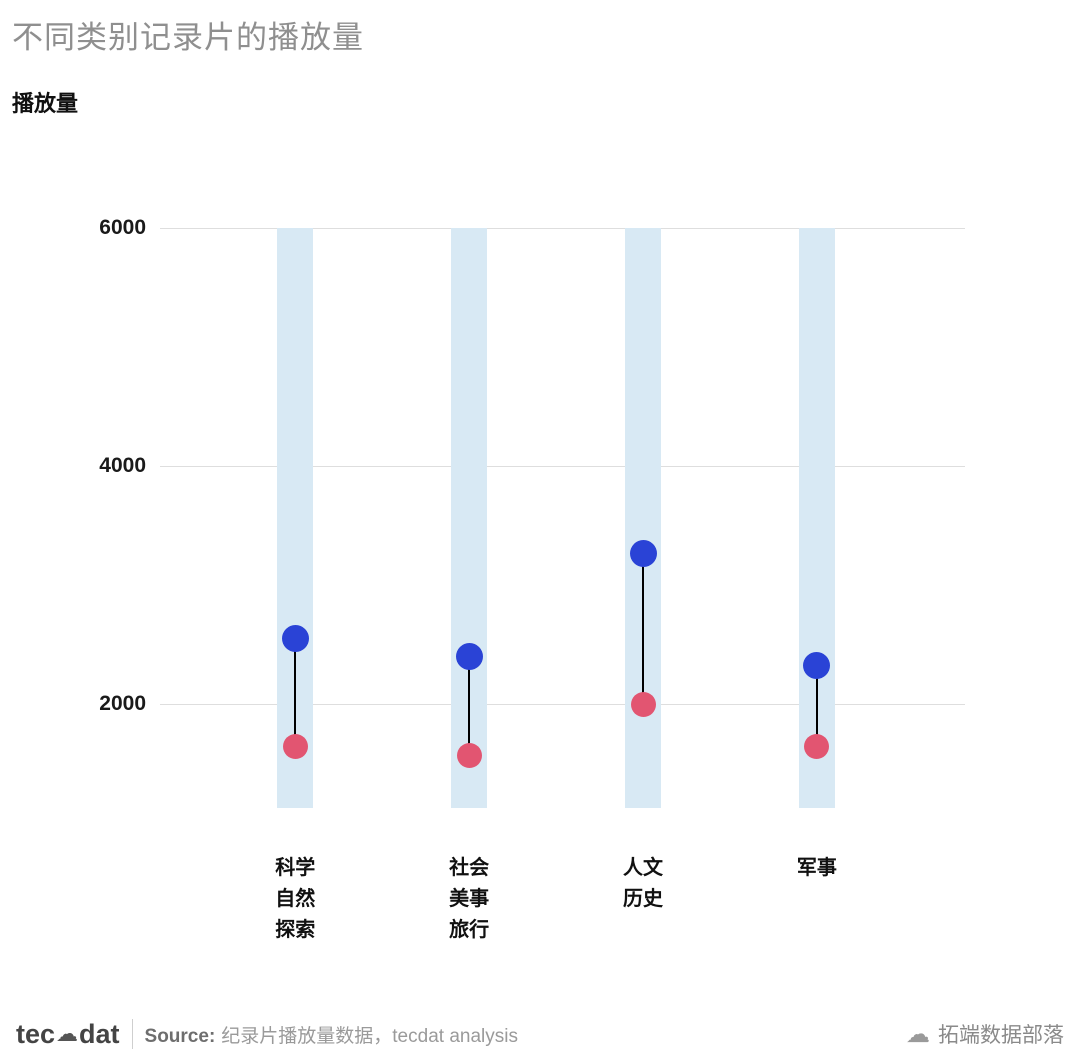  I want to click on brand-cloud-icon: ☁, so click(918, 1034).